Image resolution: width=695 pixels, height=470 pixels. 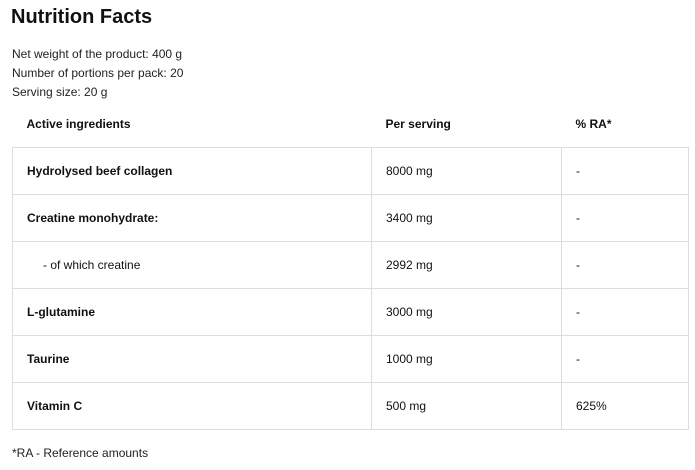 What do you see at coordinates (466, 406) in the screenshot?
I see `per-serving-cell: 500 mg` at bounding box center [466, 406].